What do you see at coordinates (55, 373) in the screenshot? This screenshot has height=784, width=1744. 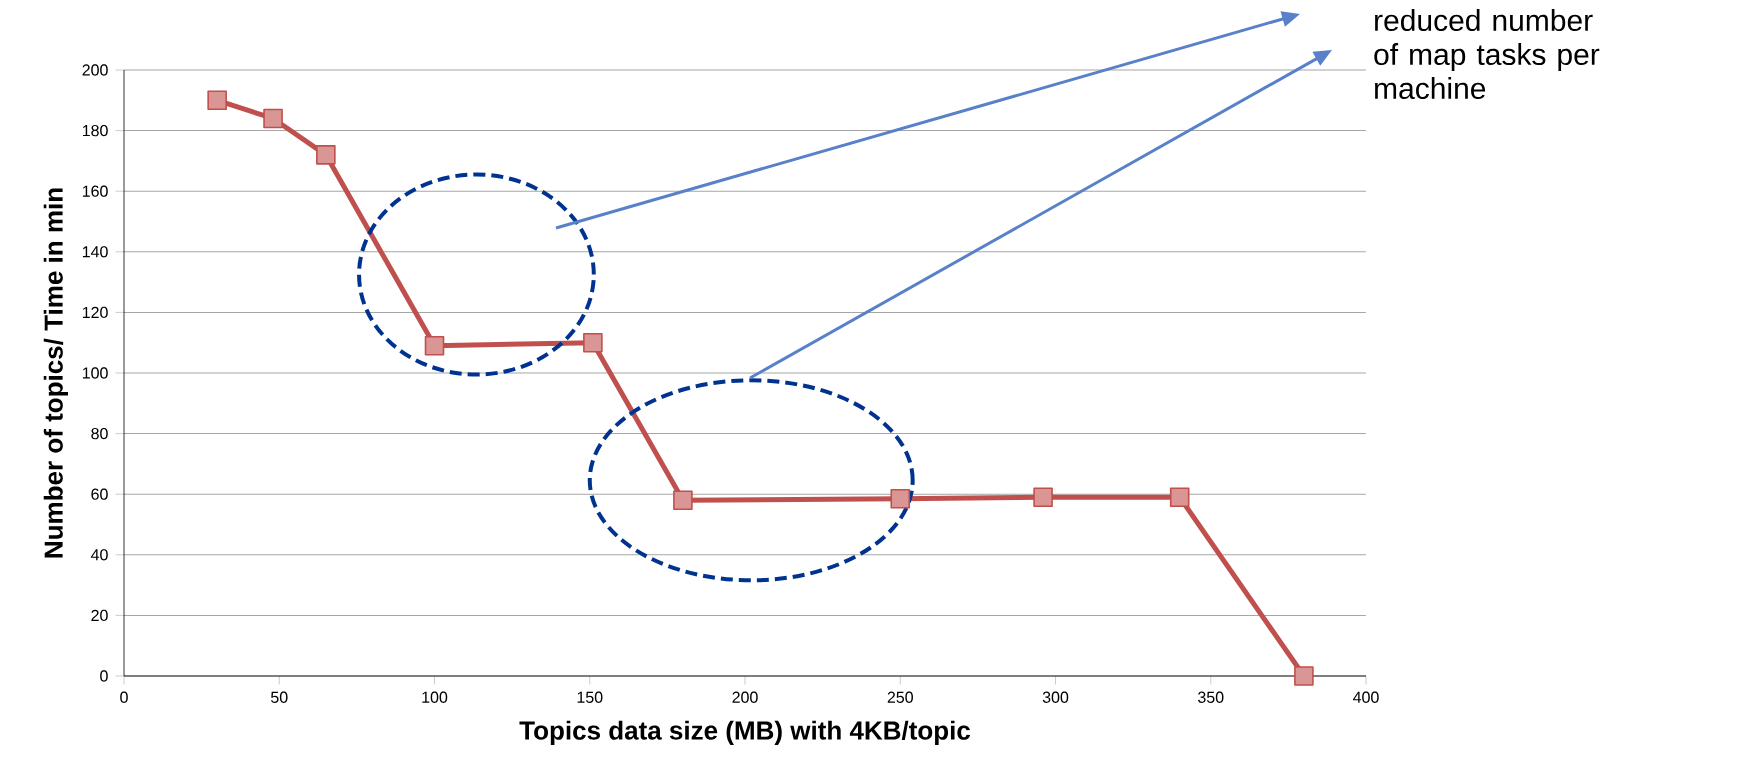 I see `y-axis-title: Number of topics/ Time in min` at bounding box center [55, 373].